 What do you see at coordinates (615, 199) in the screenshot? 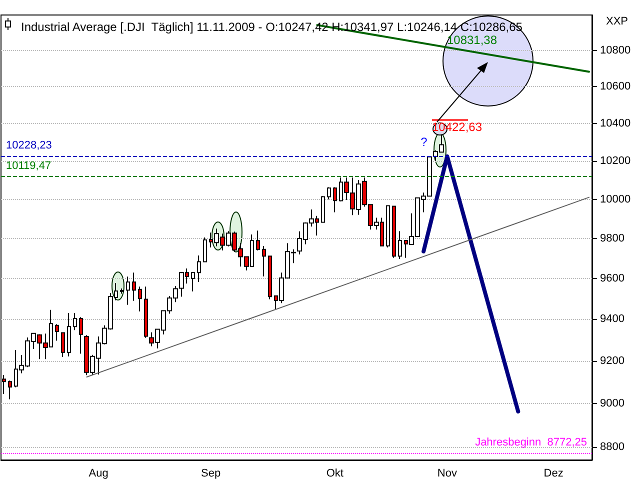
I see `y-tick-label: 10000` at bounding box center [615, 199].